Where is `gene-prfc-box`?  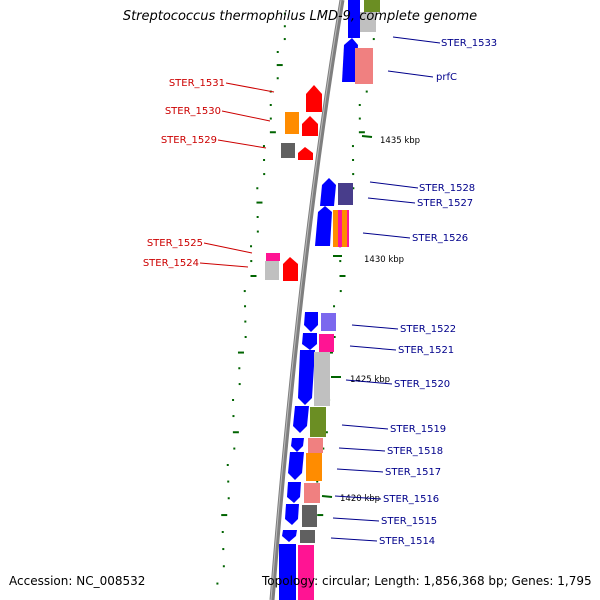 gene-prfc-box is located at coordinates (364, 66).